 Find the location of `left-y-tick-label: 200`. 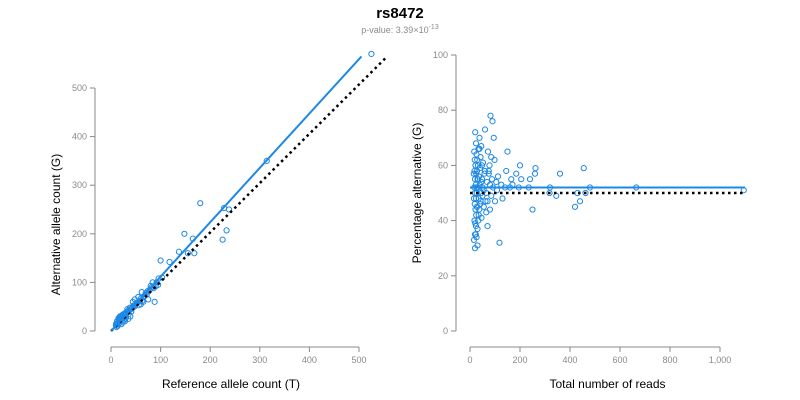

left-y-tick-label: 200 is located at coordinates (79, 234).